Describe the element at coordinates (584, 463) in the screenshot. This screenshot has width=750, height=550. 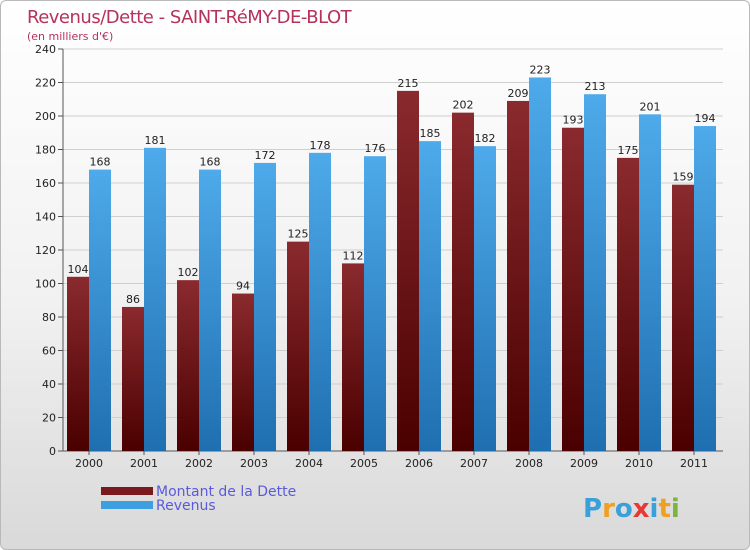
I see `x-tick-label: 2009` at that location.